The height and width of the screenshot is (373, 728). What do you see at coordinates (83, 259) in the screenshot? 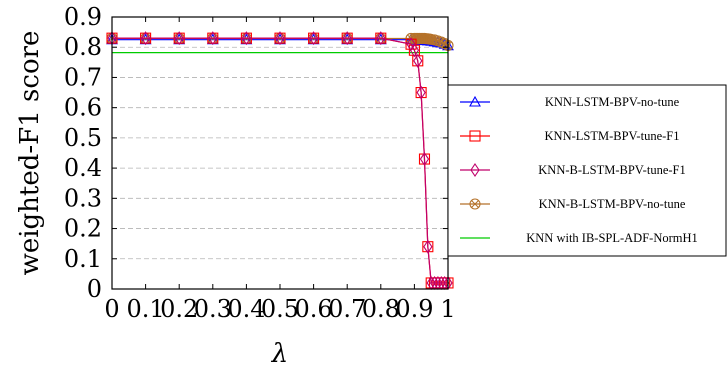
I see `y-tick-label-1: 0.1` at bounding box center [83, 259].